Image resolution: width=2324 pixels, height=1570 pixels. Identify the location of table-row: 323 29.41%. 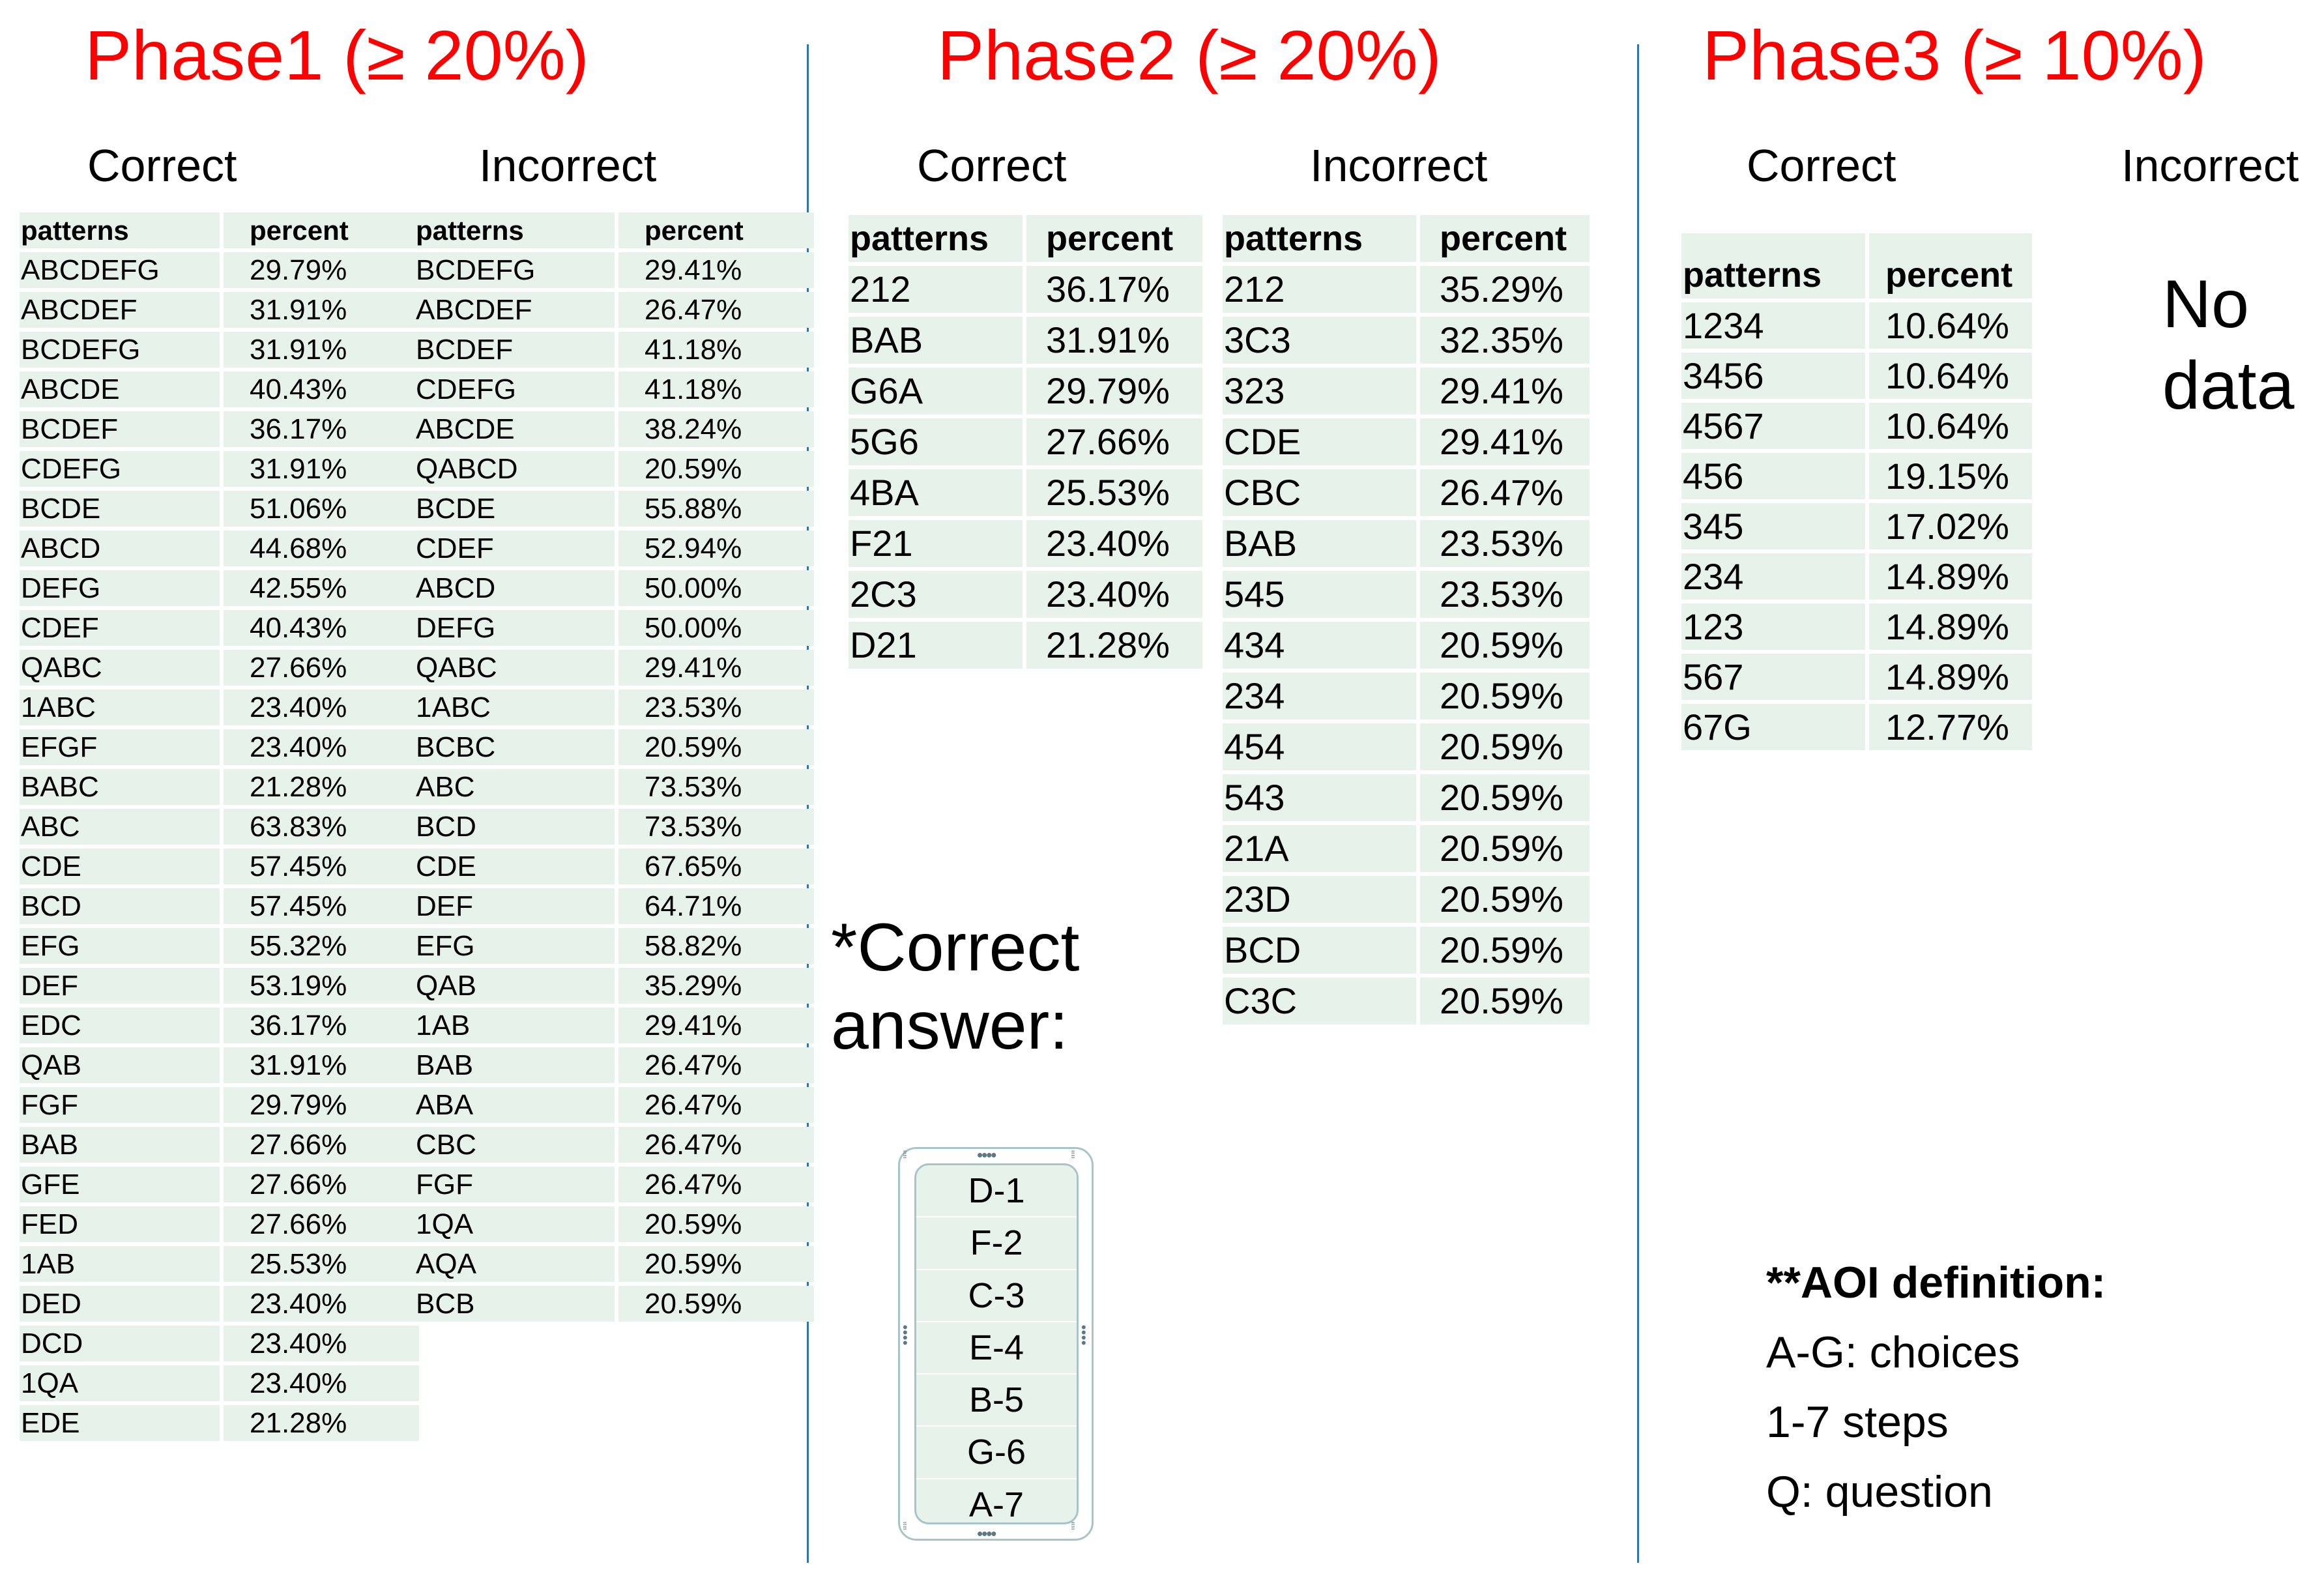
(1406, 391).